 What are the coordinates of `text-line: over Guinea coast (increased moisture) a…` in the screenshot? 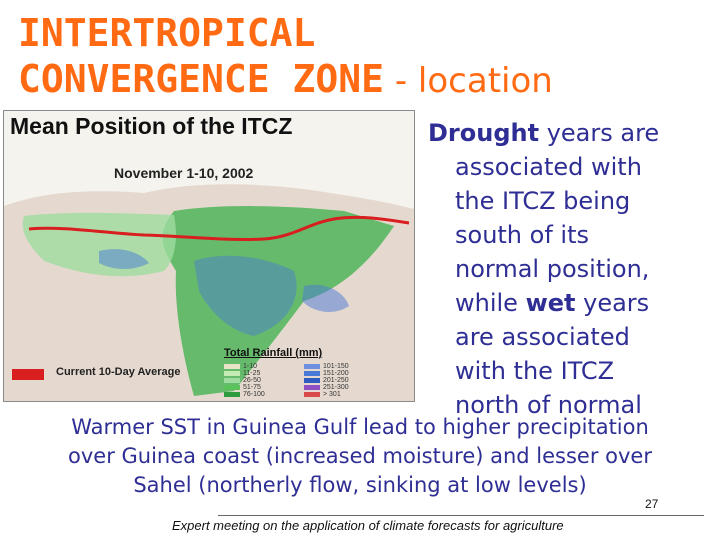 It's located at (360, 456).